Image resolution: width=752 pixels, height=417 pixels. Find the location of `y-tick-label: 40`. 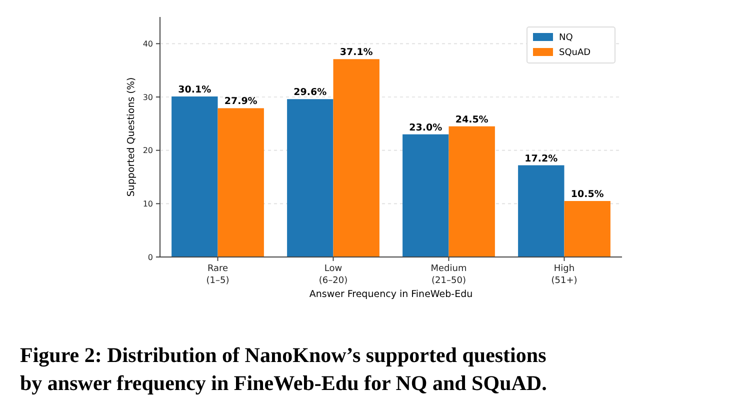

y-tick-label: 40 is located at coordinates (147, 43).